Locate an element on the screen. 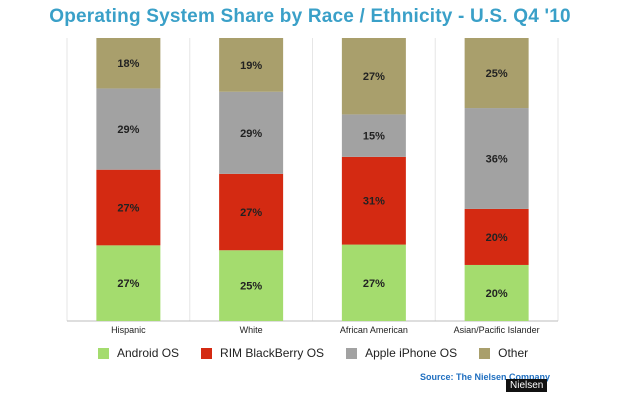  data-label: 15% is located at coordinates (374, 137).